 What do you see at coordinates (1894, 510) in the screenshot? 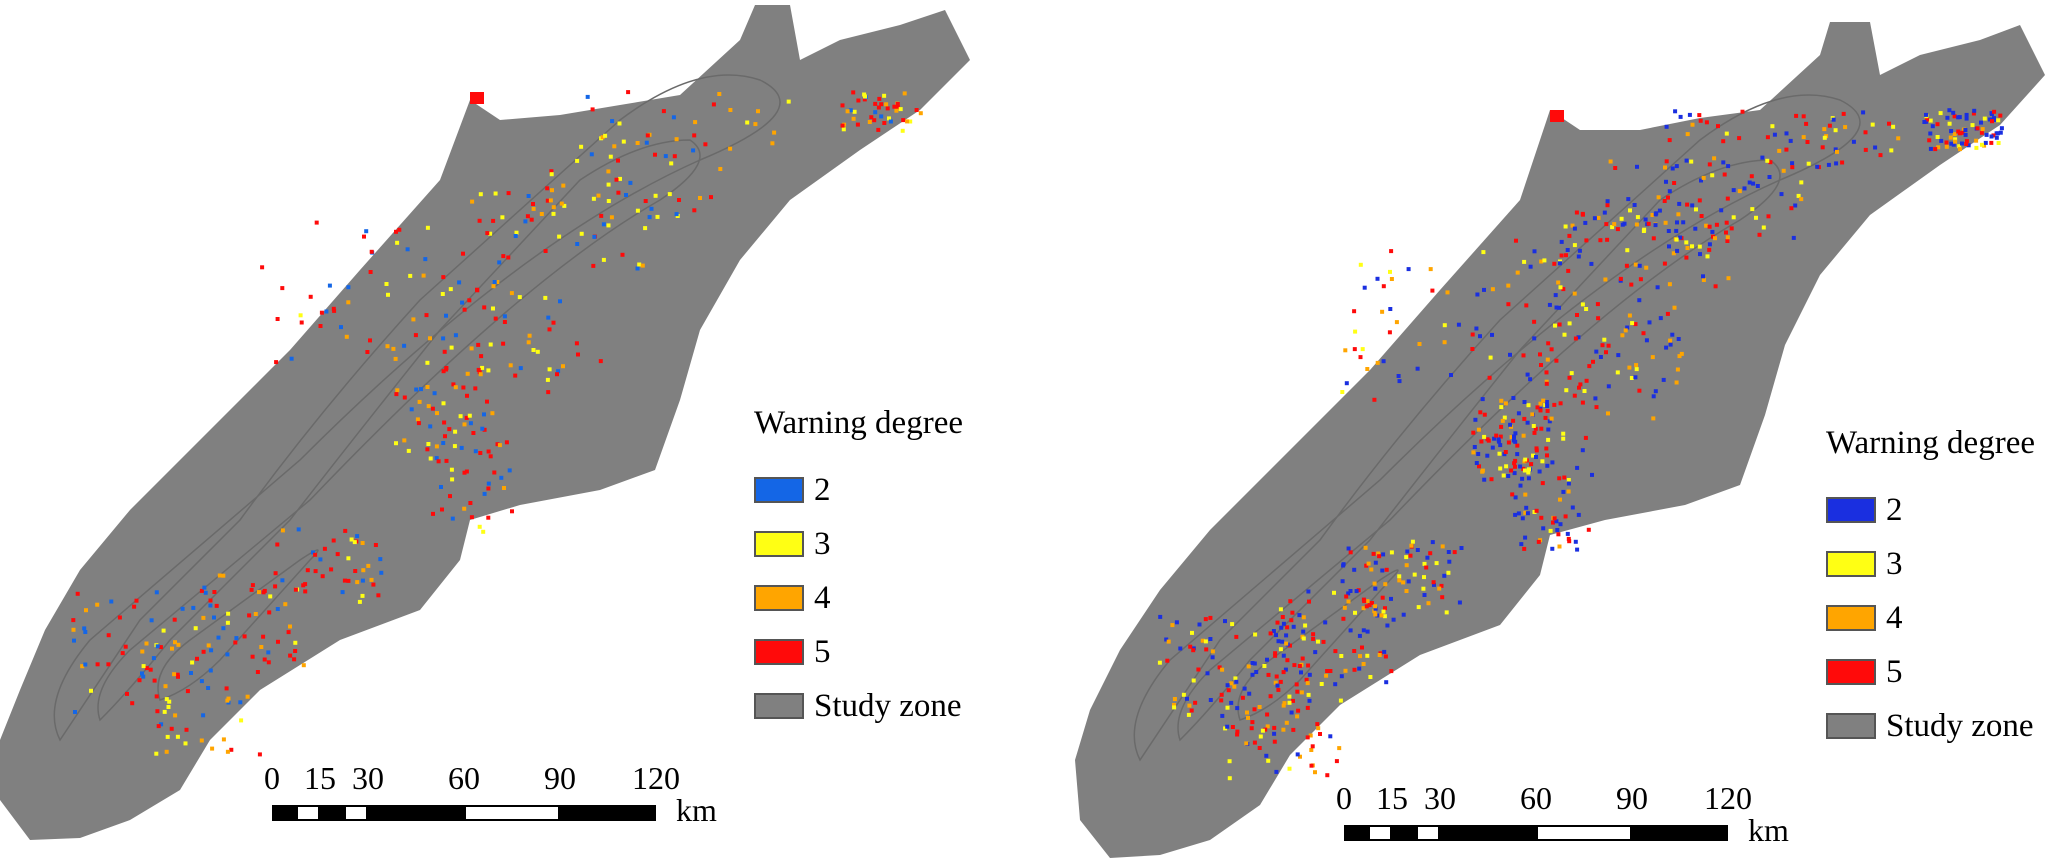
I see `legend-label-2: 2` at bounding box center [1894, 510].